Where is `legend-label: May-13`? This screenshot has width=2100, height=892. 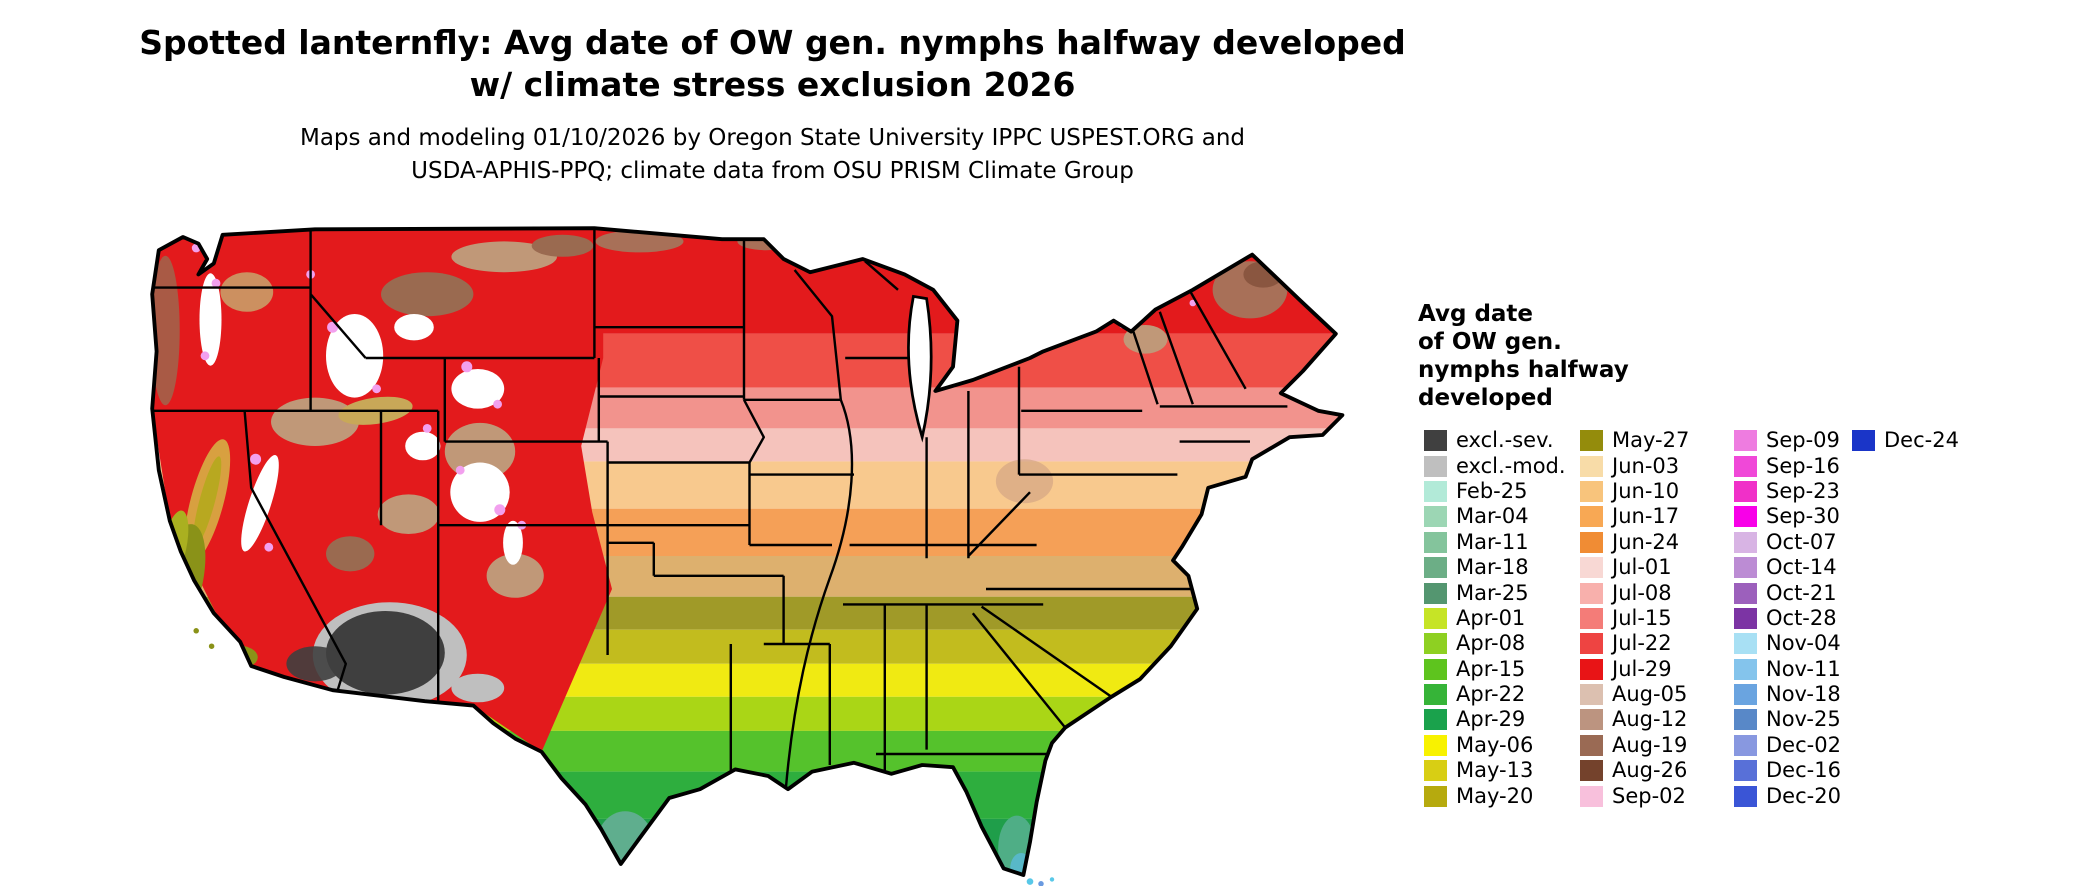
legend-label: May-13 is located at coordinates (1495, 770).